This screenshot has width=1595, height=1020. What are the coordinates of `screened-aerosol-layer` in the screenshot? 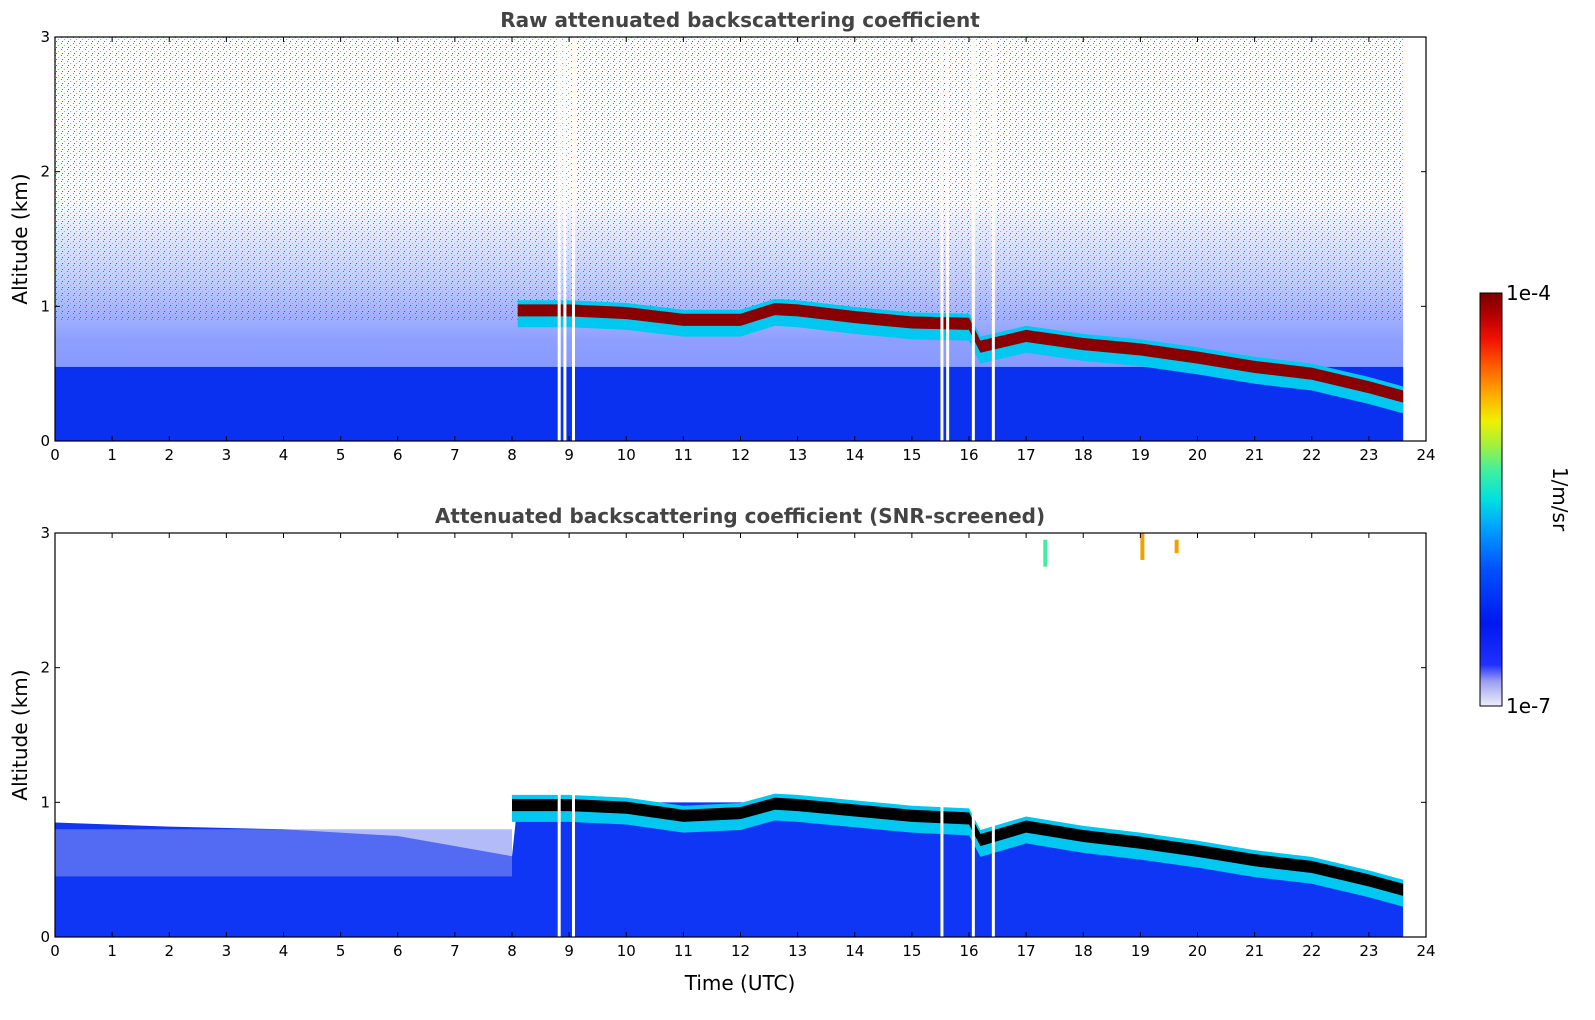 It's located at (283, 853).